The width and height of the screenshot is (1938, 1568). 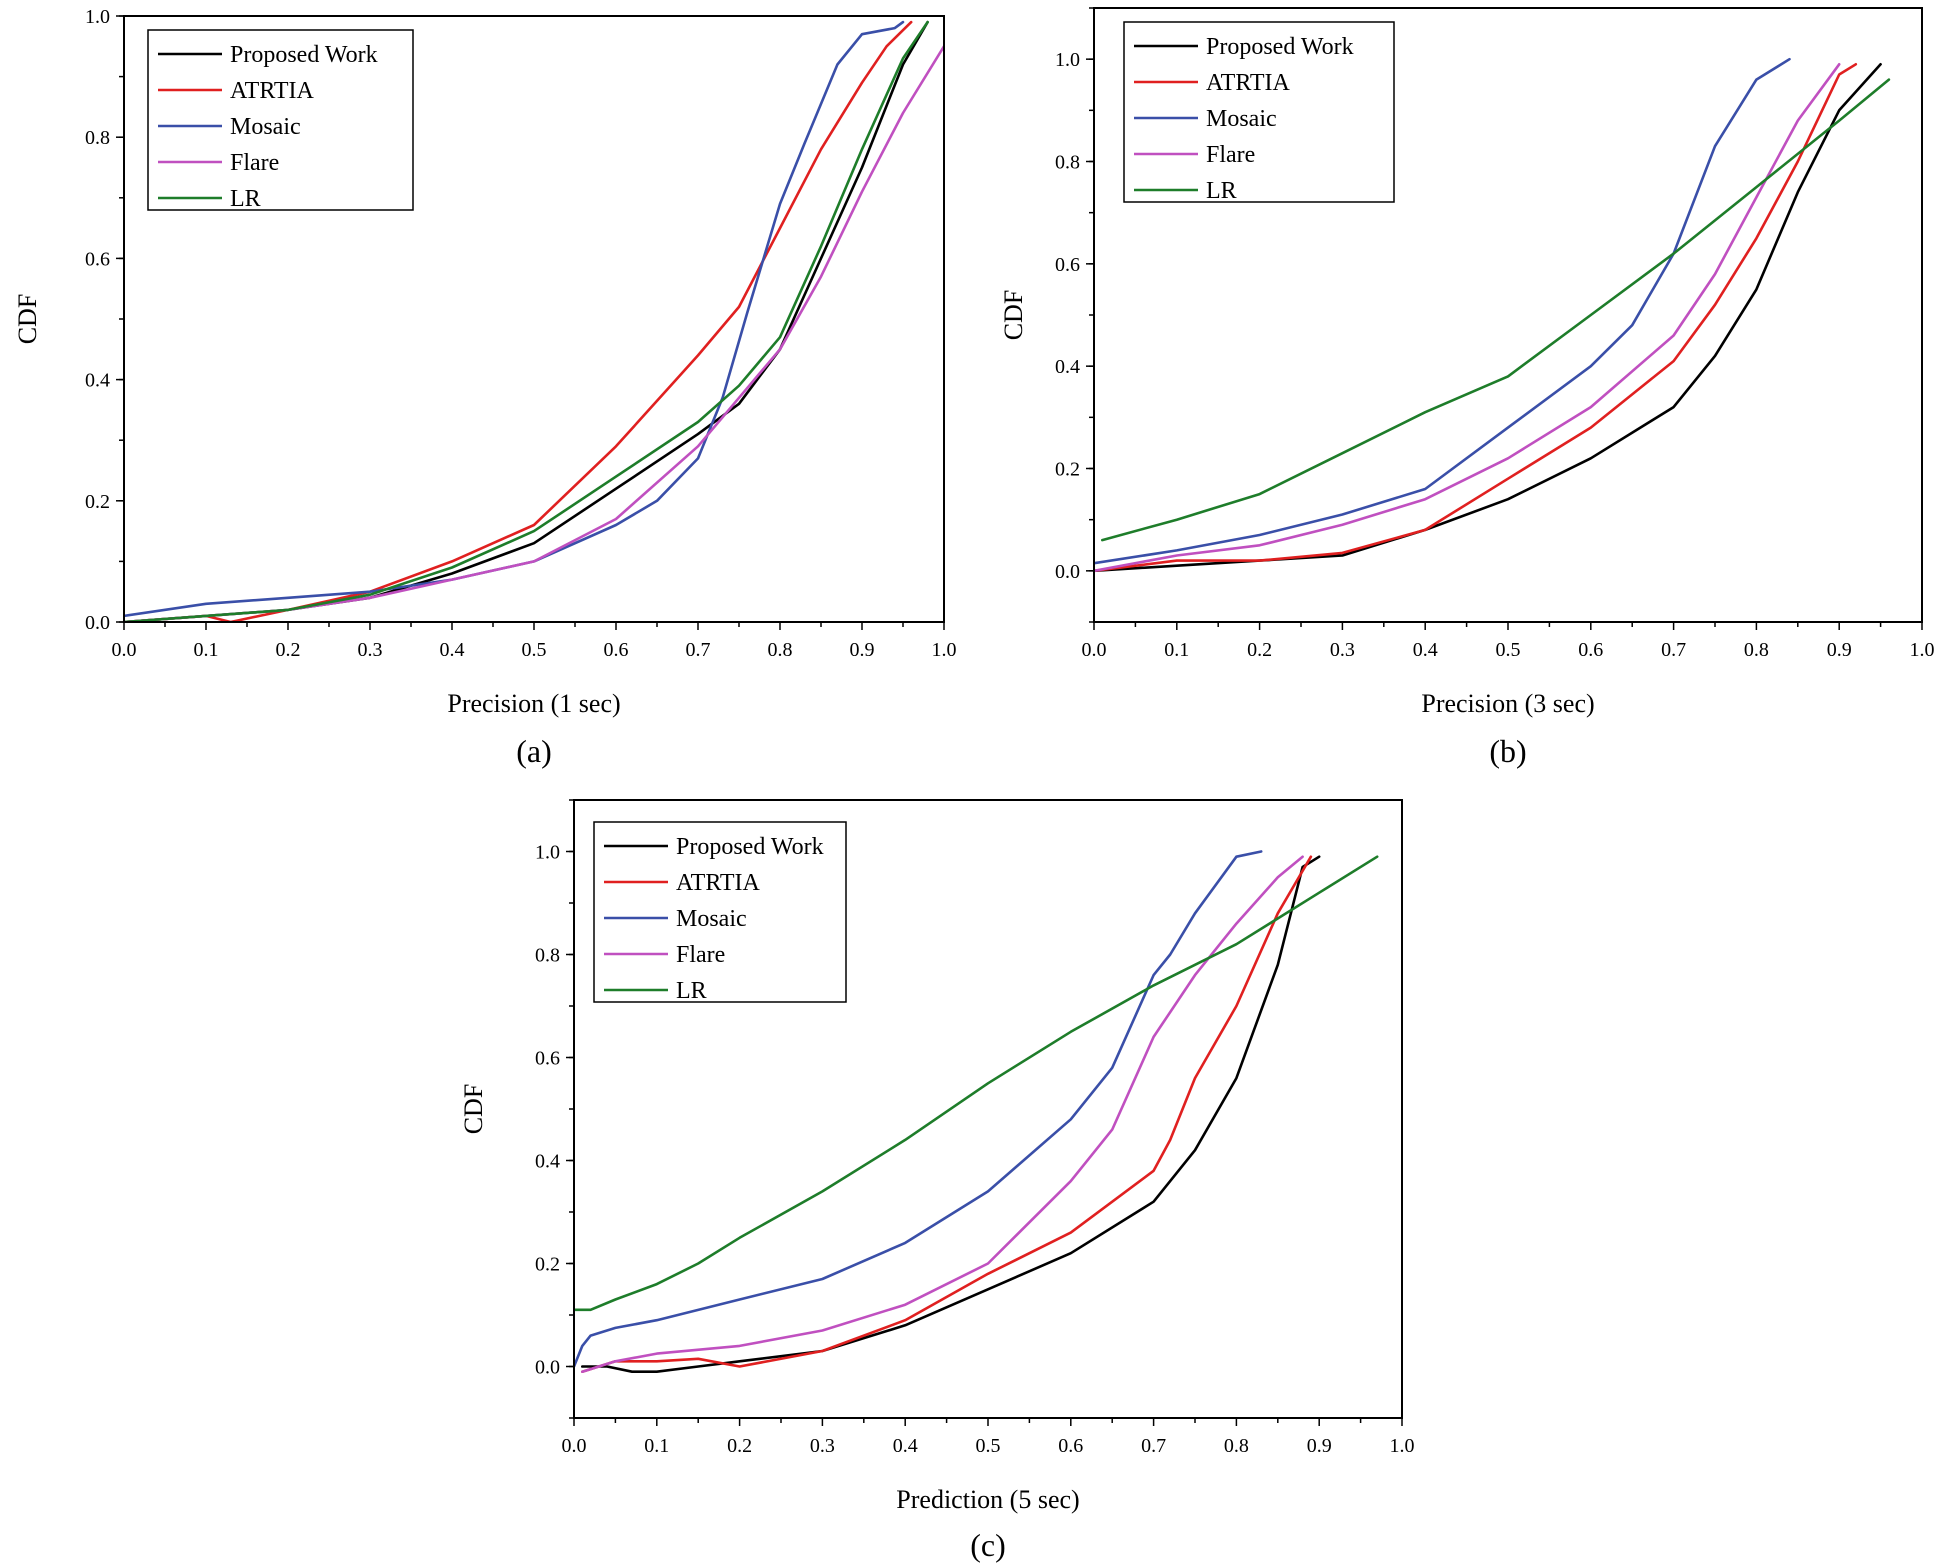 I want to click on x-axis-label: Precision (3 sec), so click(x=1507, y=703).